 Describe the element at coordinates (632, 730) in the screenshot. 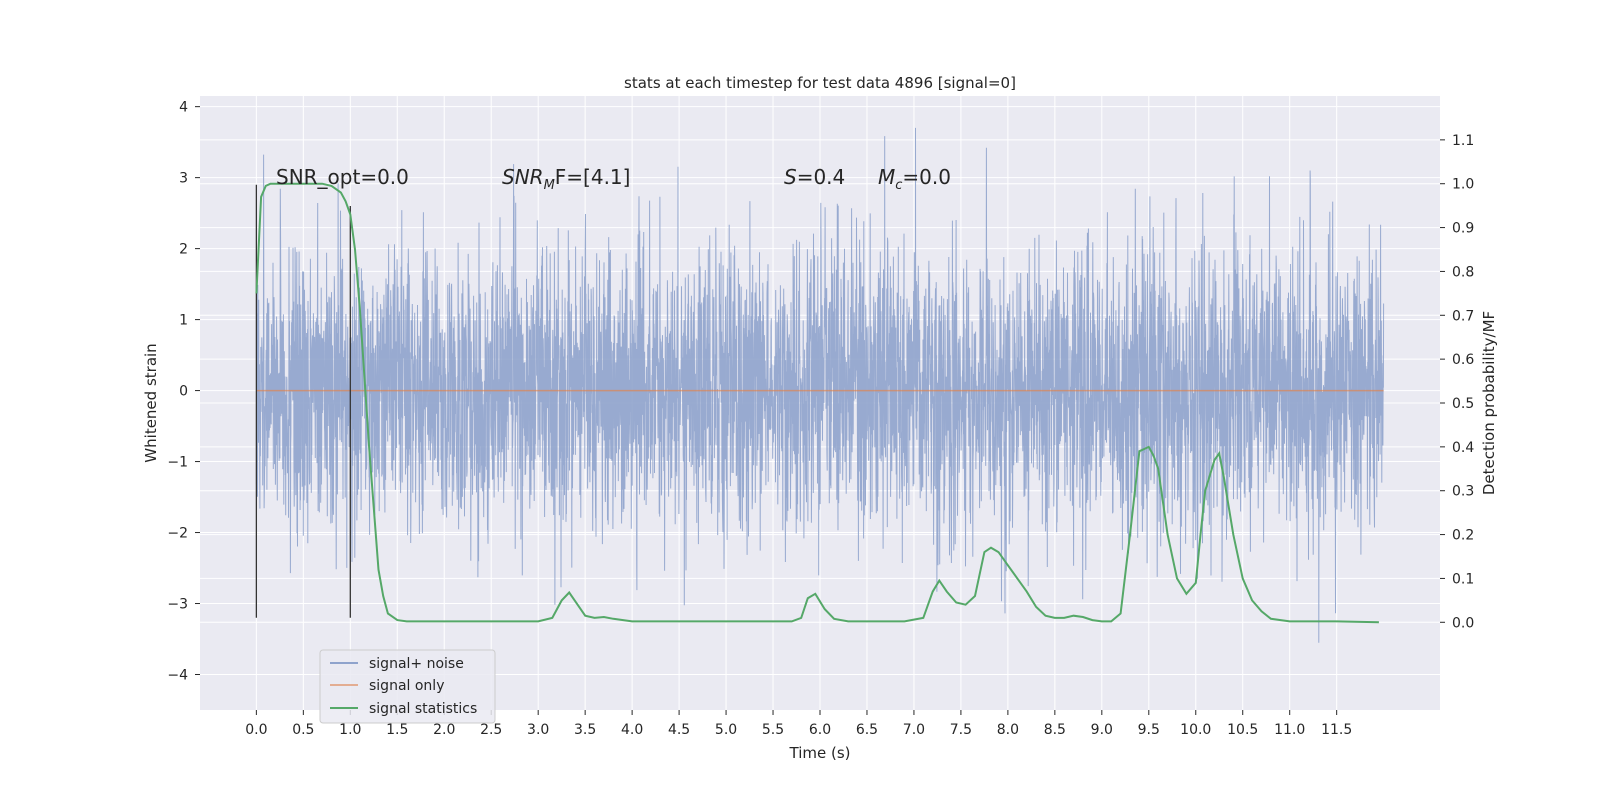

I see `x-tick-label-8: 4.0` at that location.